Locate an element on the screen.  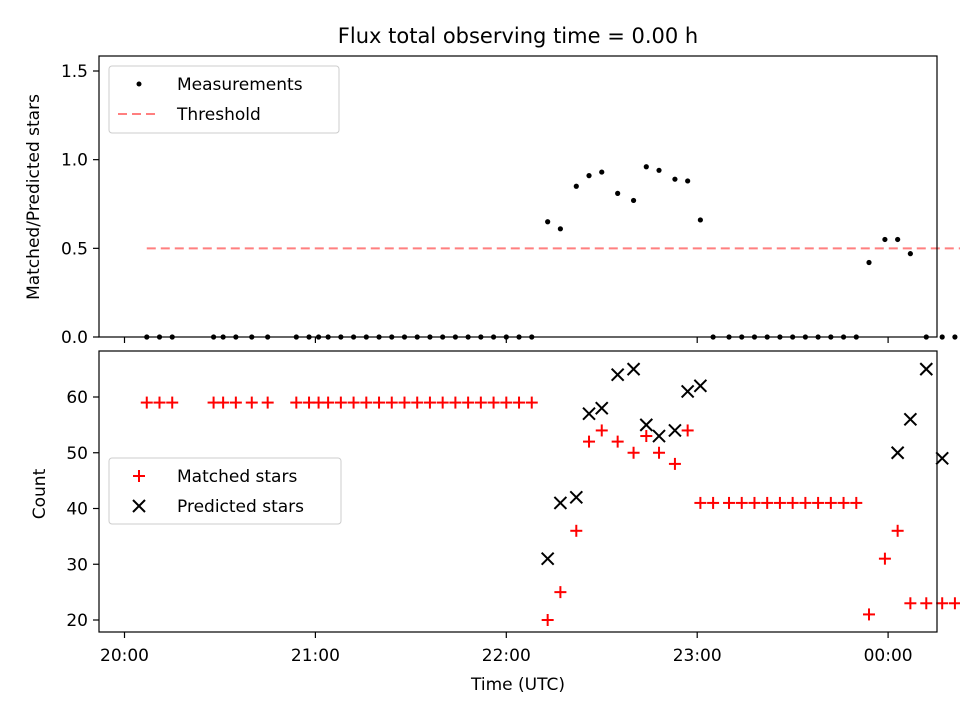
legend-measurements-marker is located at coordinates (139, 84).